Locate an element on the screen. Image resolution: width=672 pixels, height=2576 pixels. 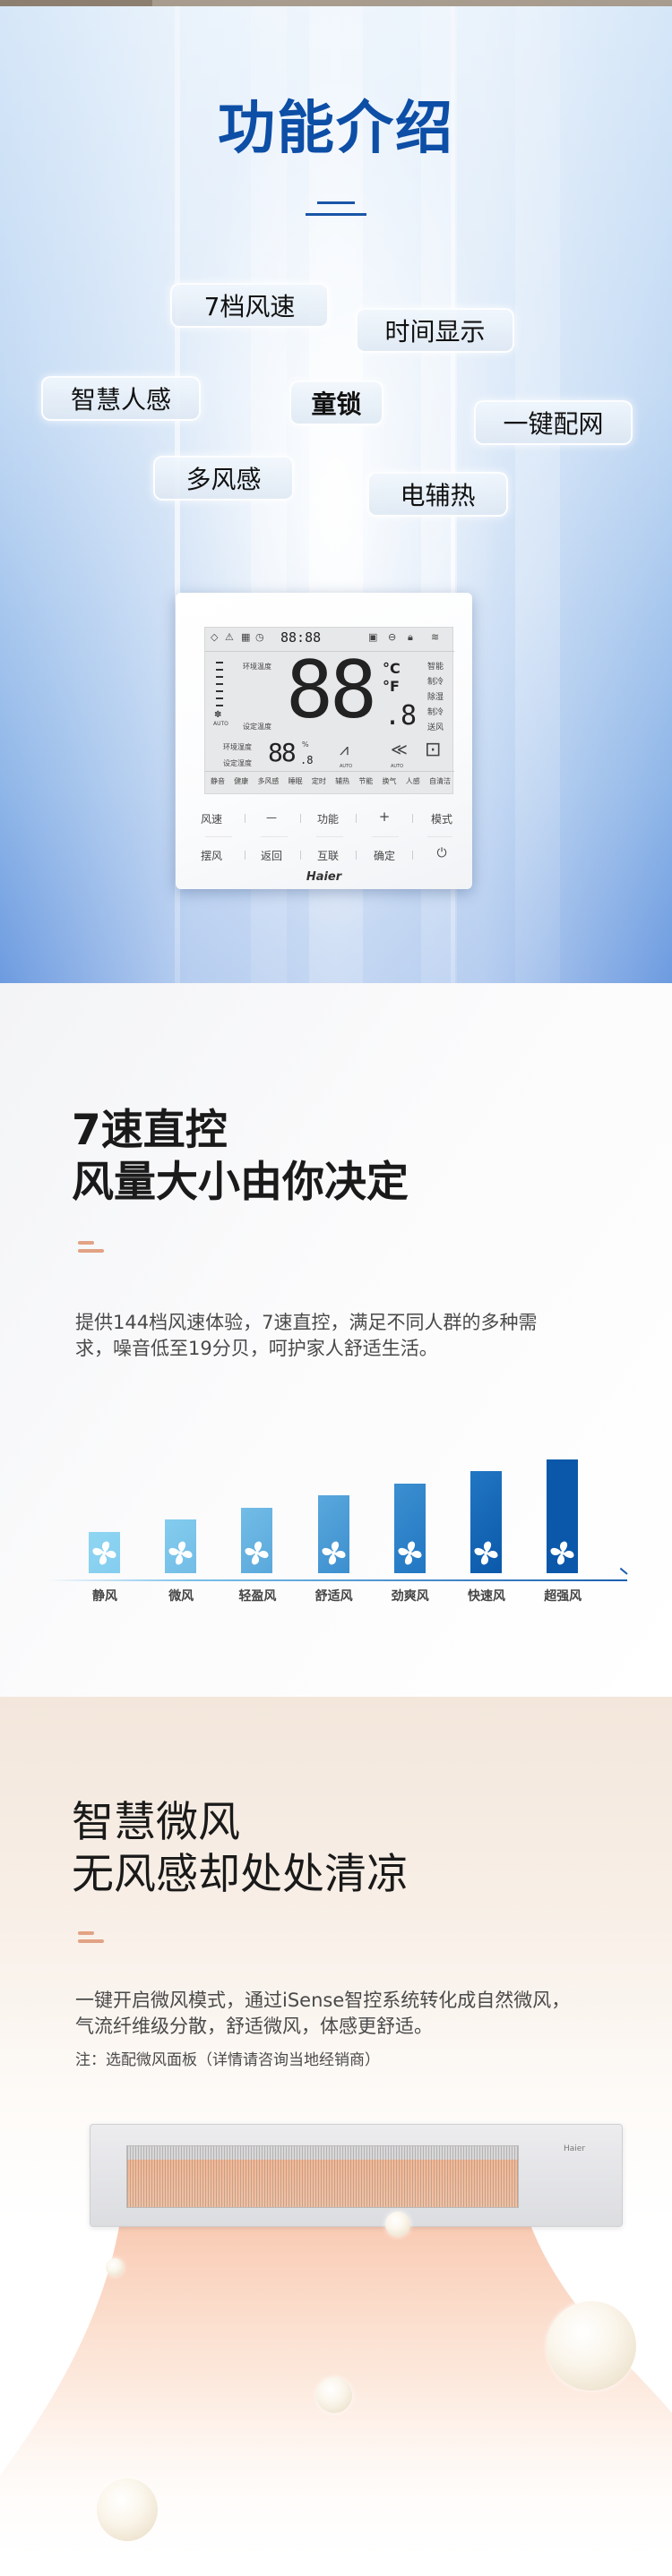
function-button: 功能 is located at coordinates (328, 819).